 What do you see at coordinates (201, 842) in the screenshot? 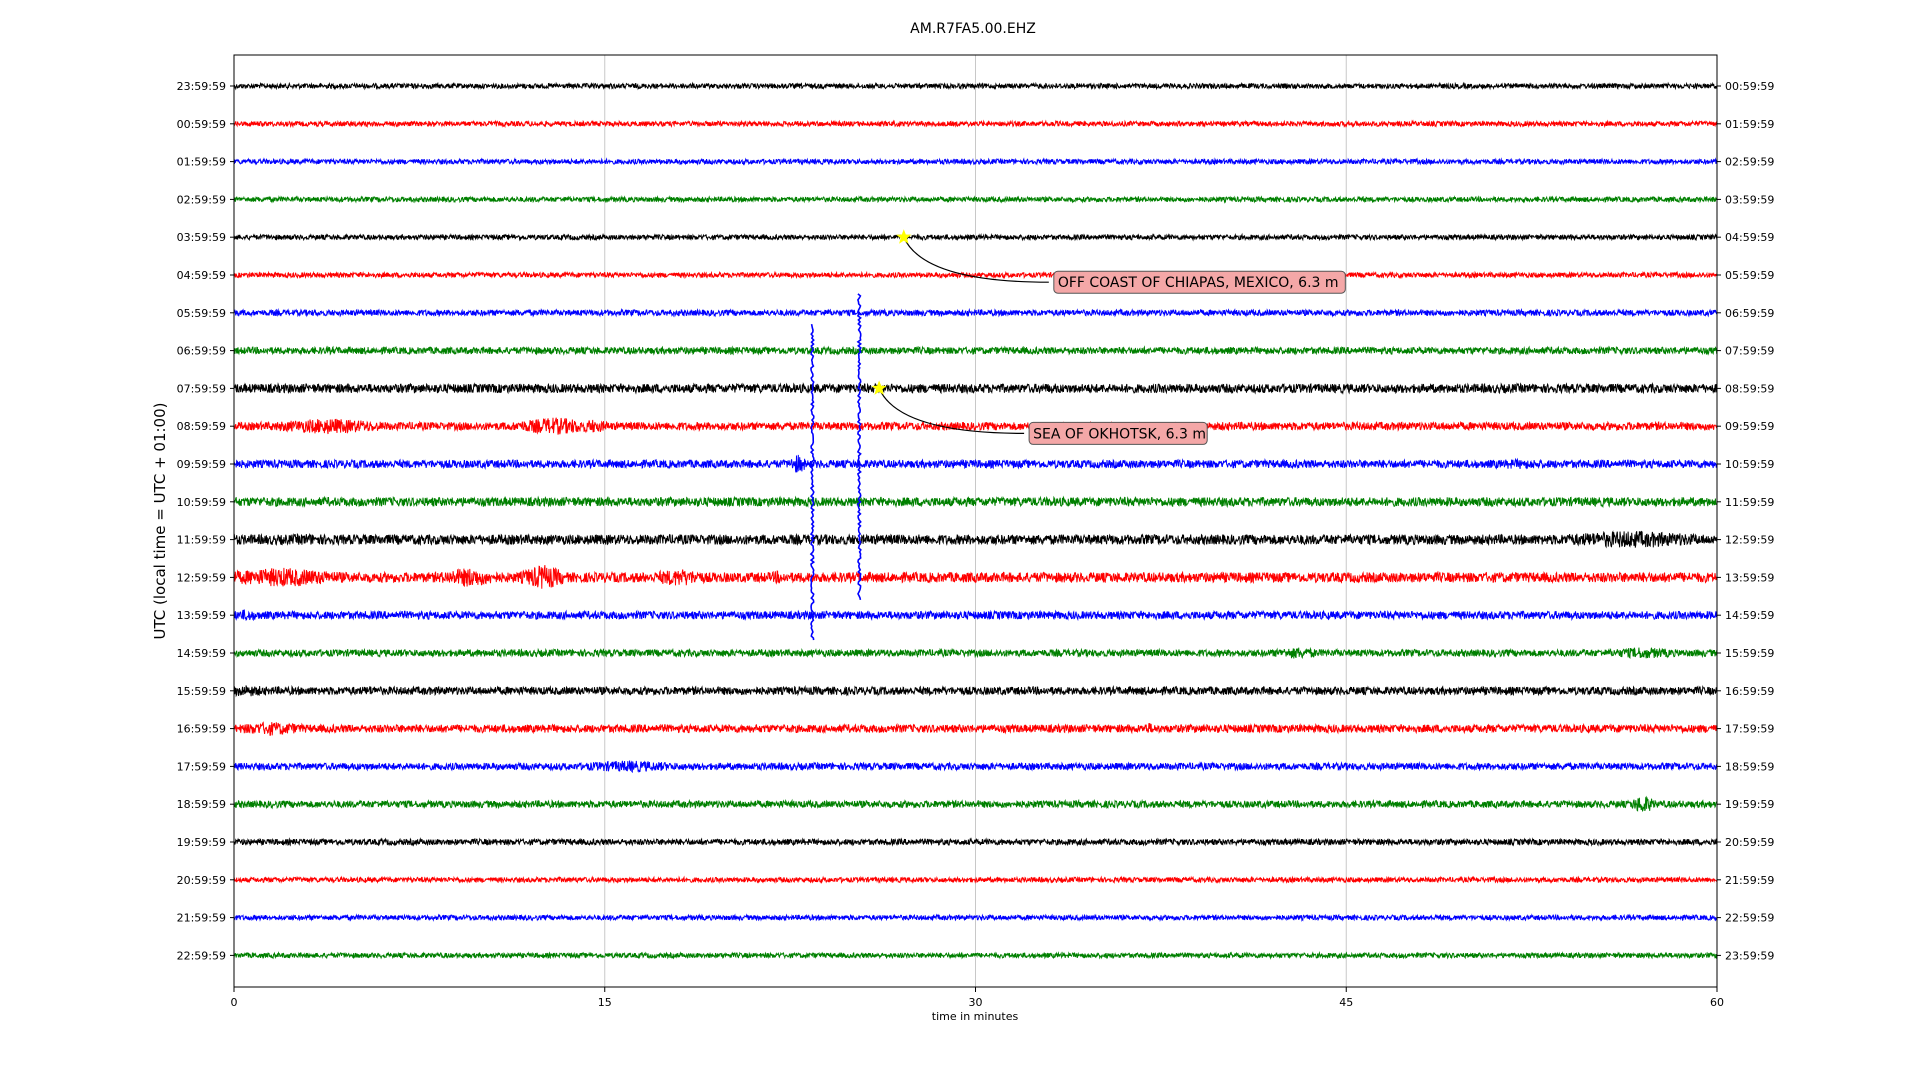
I see `left-tick-label: 19:59:59` at bounding box center [201, 842].